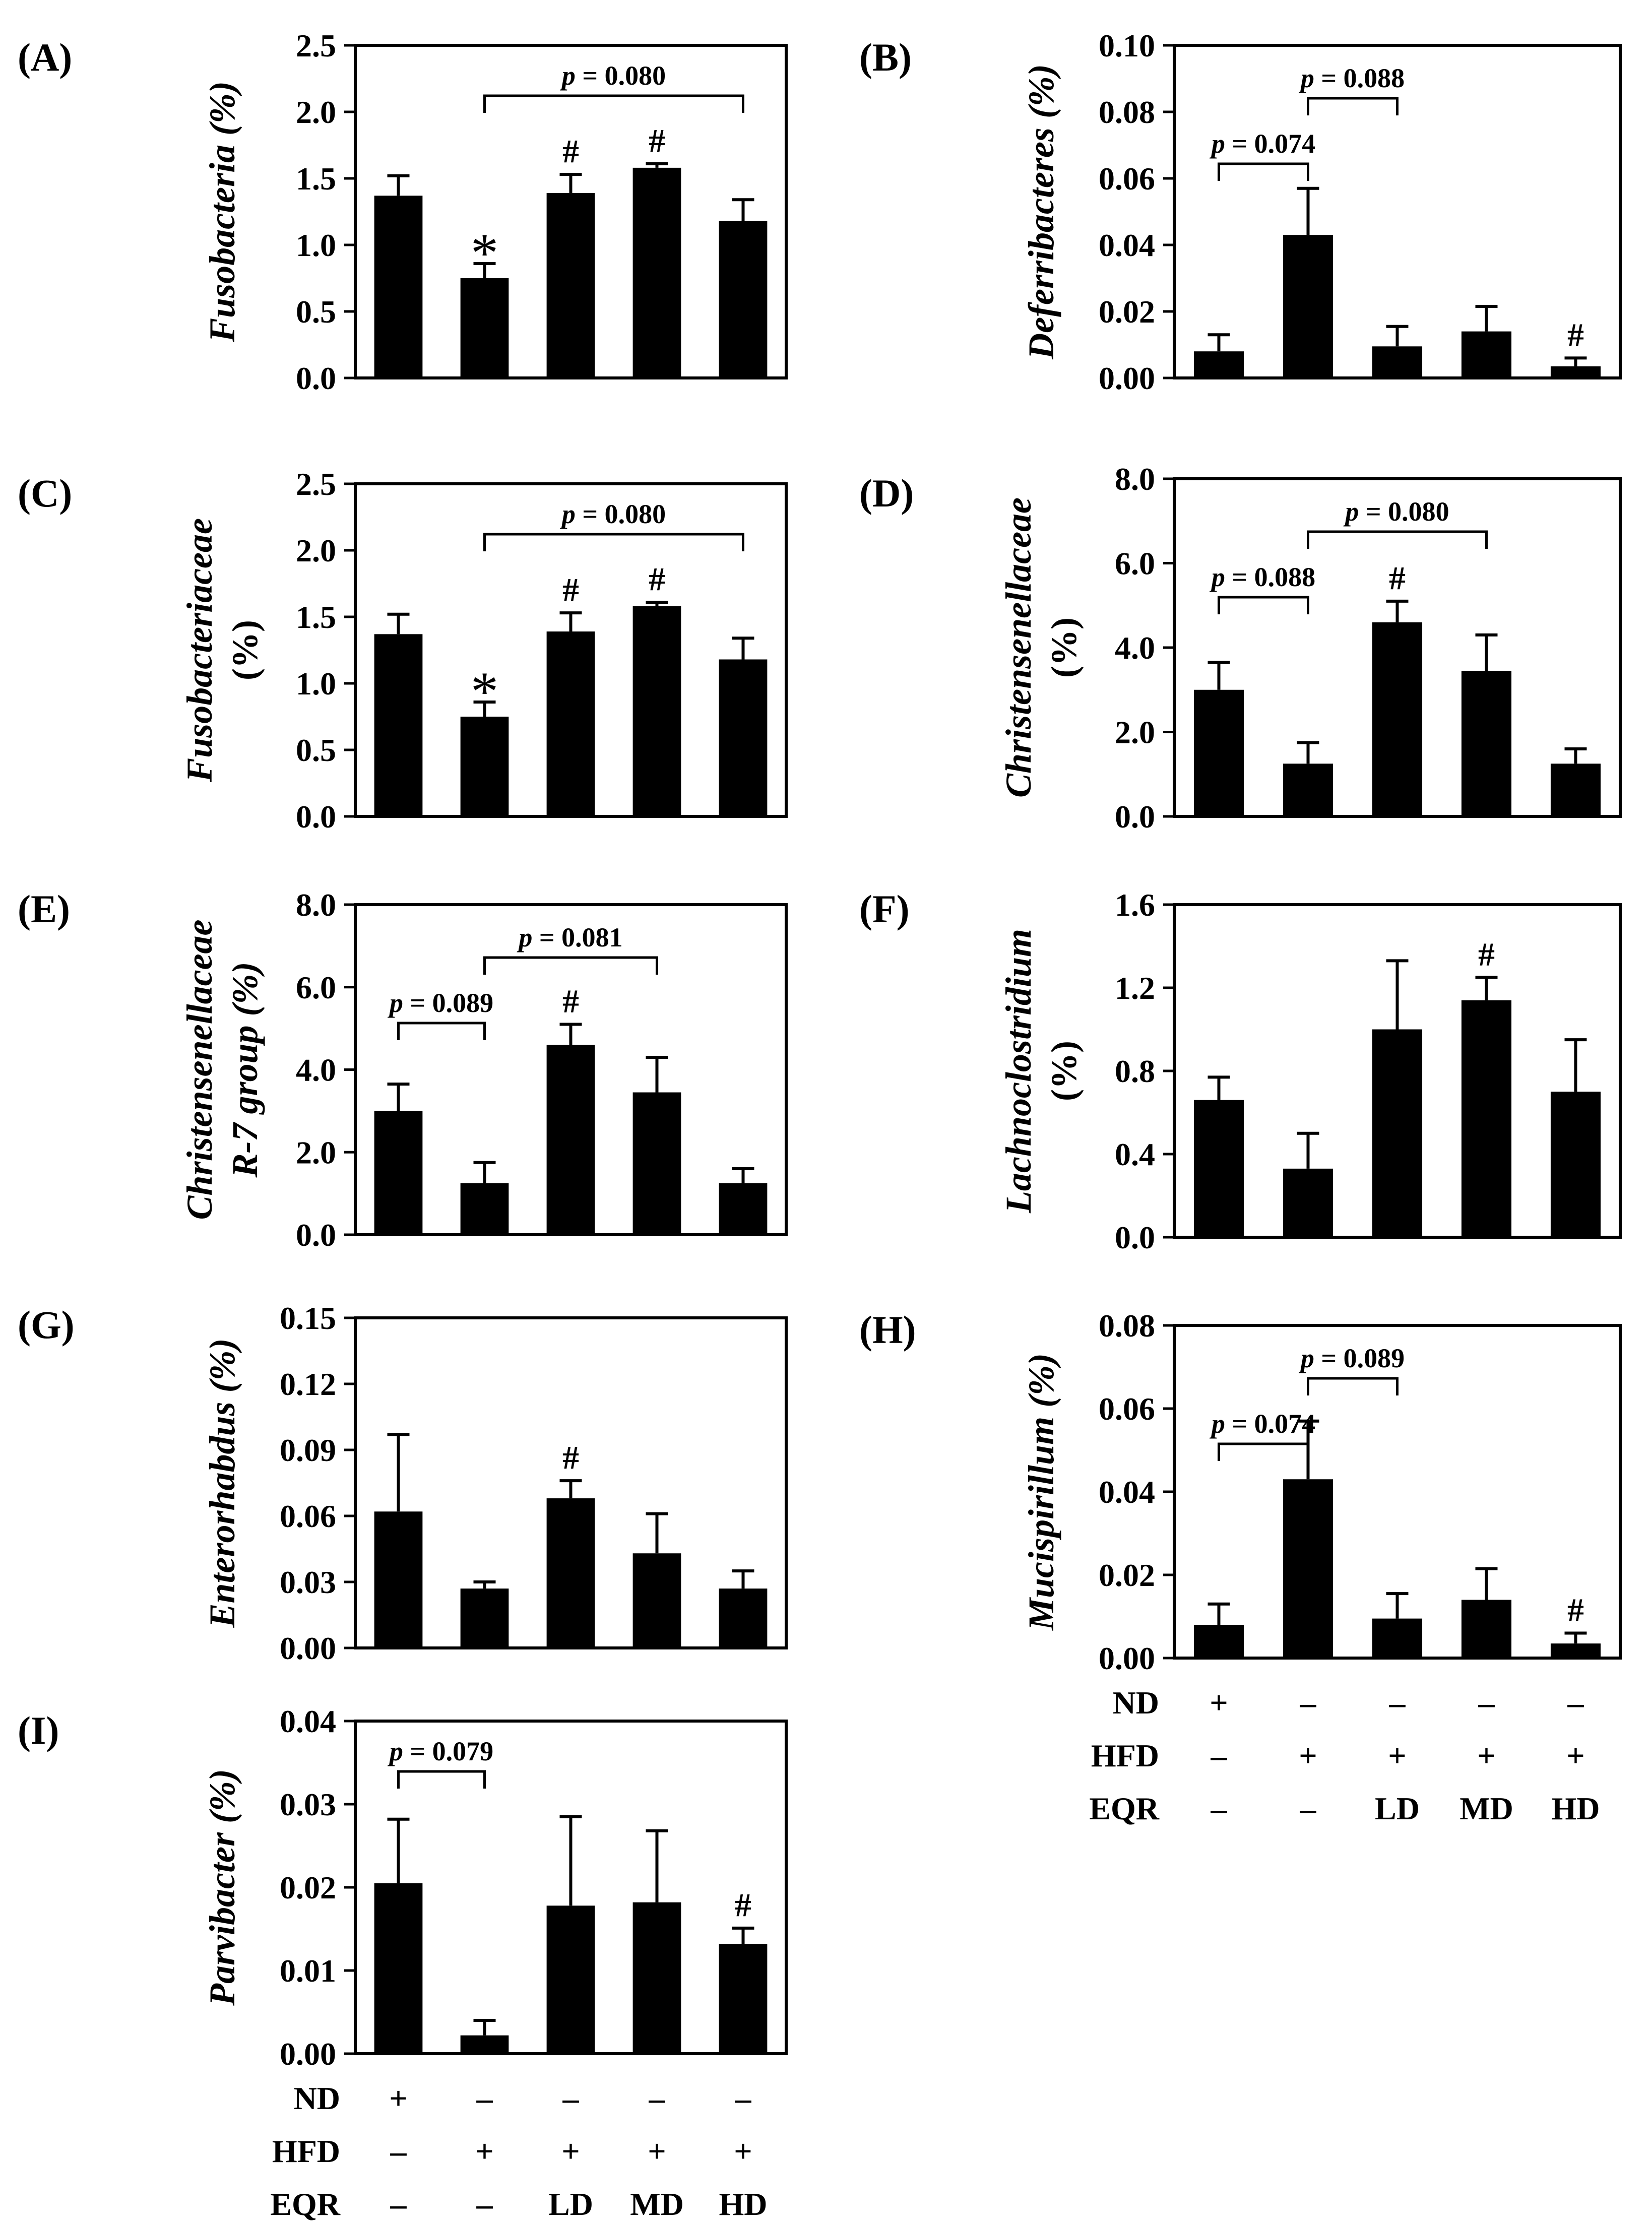 This screenshot has height=2224, width=1652. I want to click on p-value-label: p = 0.088, so click(1352, 78).